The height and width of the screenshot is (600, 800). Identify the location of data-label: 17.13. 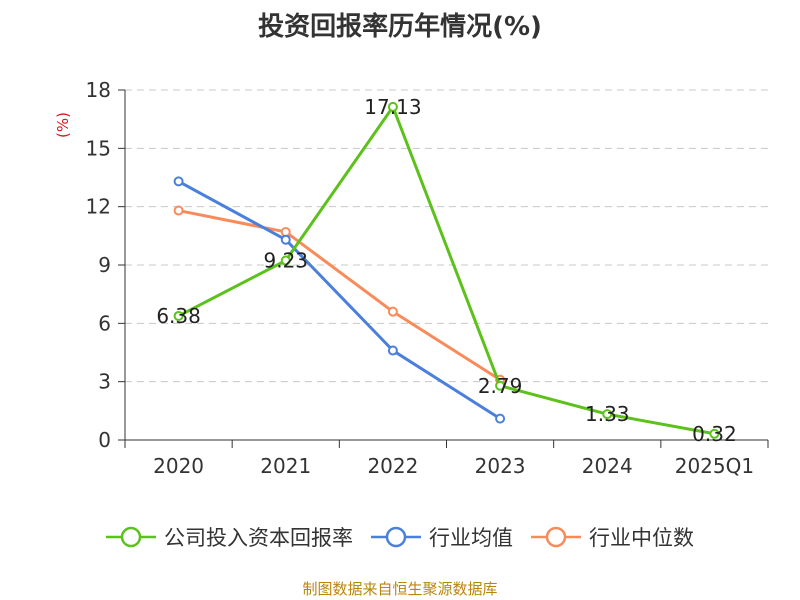
(392, 107).